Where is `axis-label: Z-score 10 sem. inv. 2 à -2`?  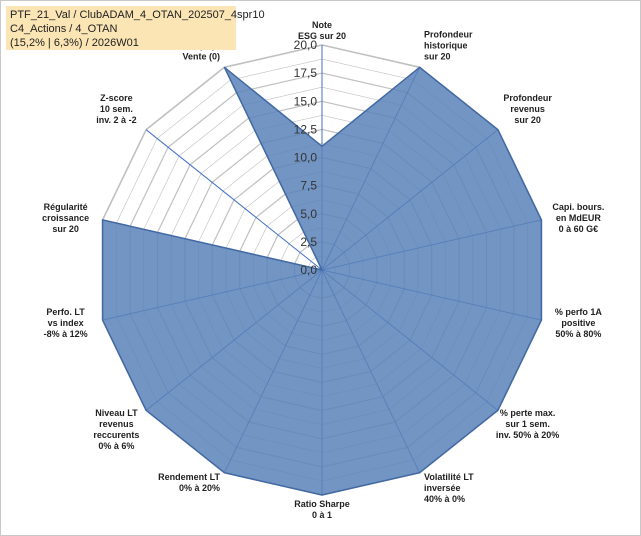
axis-label: Z-score 10 sem. inv. 2 à -2 is located at coordinates (116, 109).